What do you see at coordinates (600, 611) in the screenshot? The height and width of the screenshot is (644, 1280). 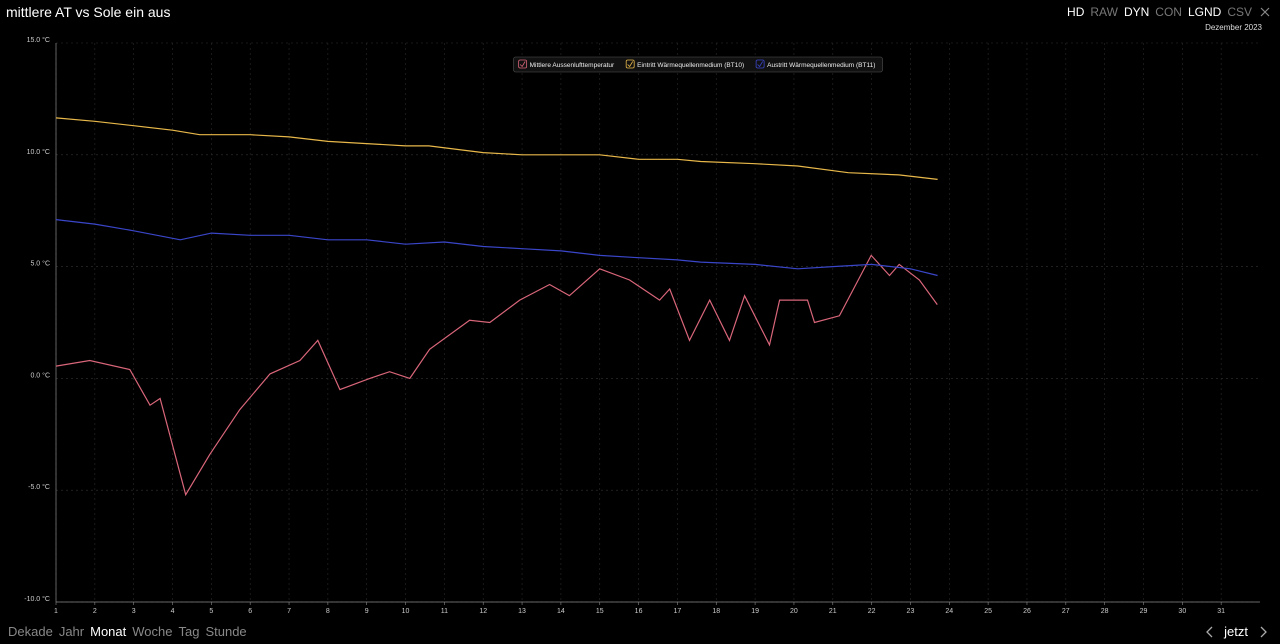 I see `x-tick-label: 15` at bounding box center [600, 611].